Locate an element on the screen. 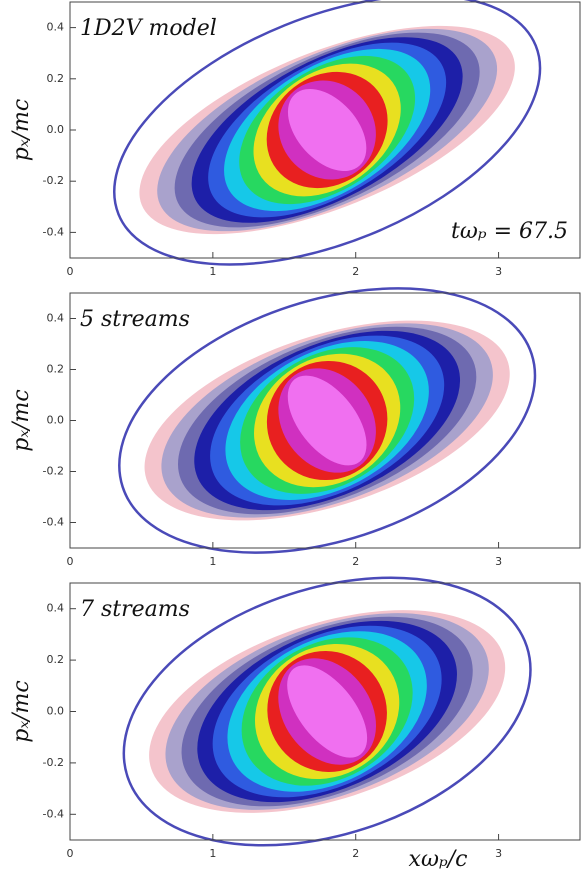  panel-title: 7 streams is located at coordinates (135, 609).